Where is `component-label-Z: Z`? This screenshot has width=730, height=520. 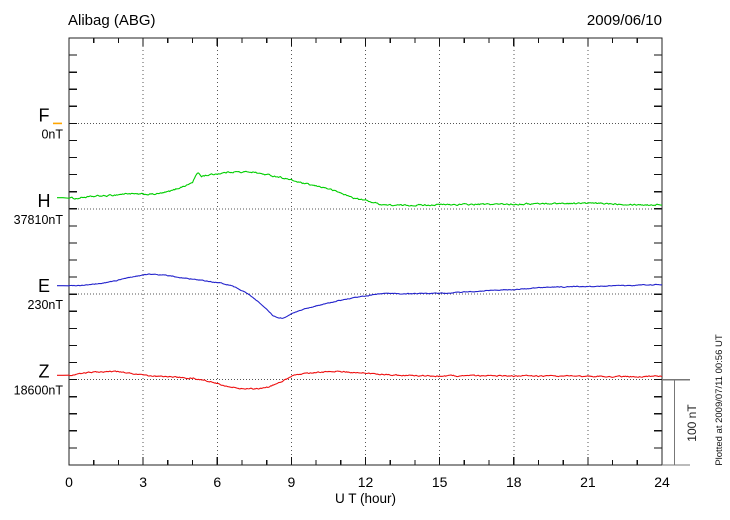 component-label-Z: Z is located at coordinates (44, 372).